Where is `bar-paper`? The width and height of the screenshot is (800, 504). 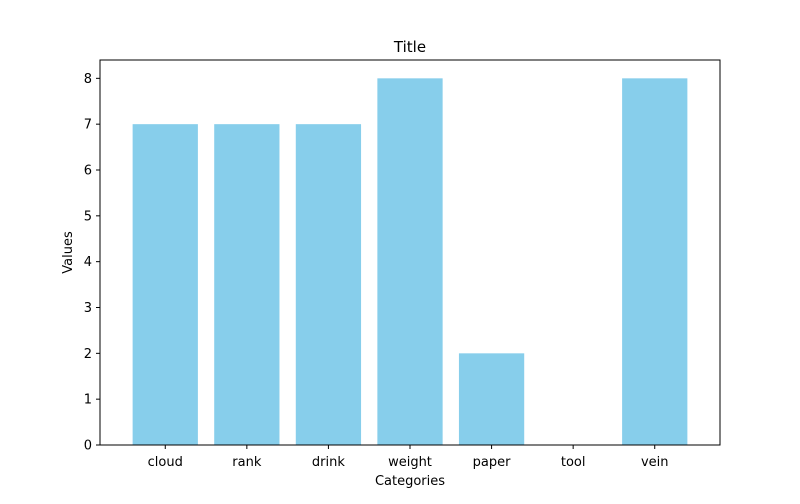 bar-paper is located at coordinates (491, 399).